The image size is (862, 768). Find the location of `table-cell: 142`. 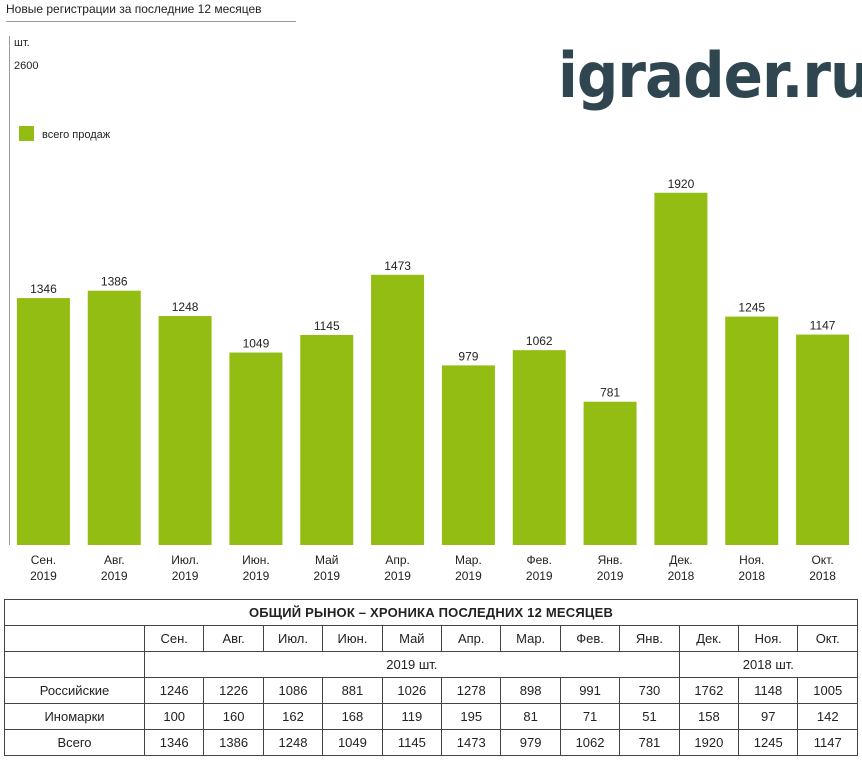

table-cell: 142 is located at coordinates (827, 716).